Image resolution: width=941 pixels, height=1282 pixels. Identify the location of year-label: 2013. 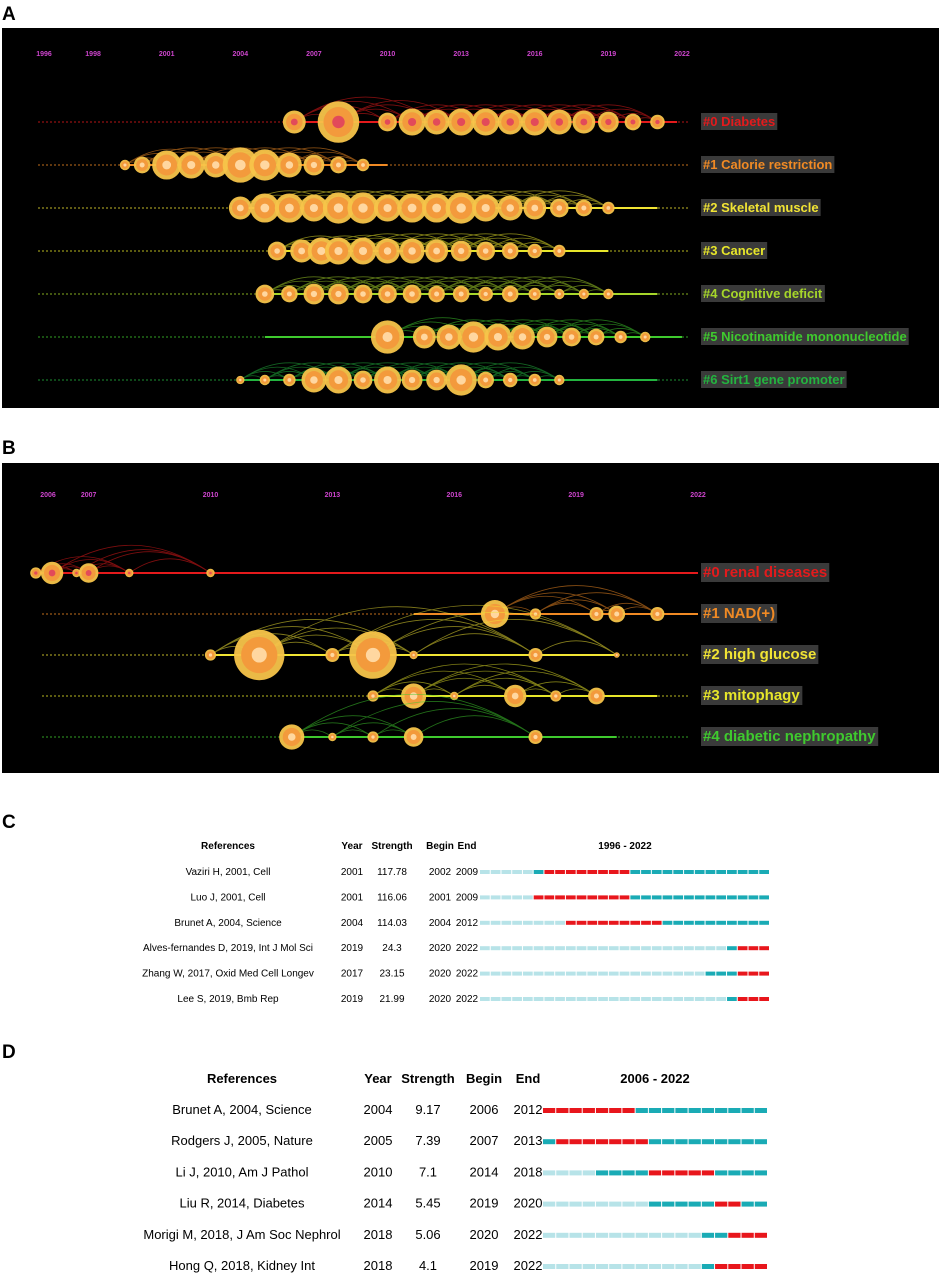
(333, 495).